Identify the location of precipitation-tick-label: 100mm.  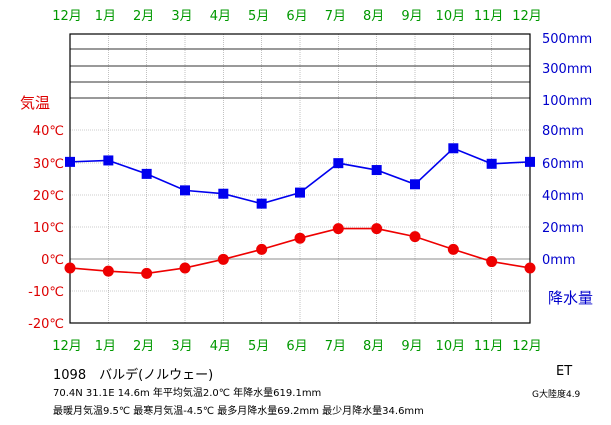
(567, 101).